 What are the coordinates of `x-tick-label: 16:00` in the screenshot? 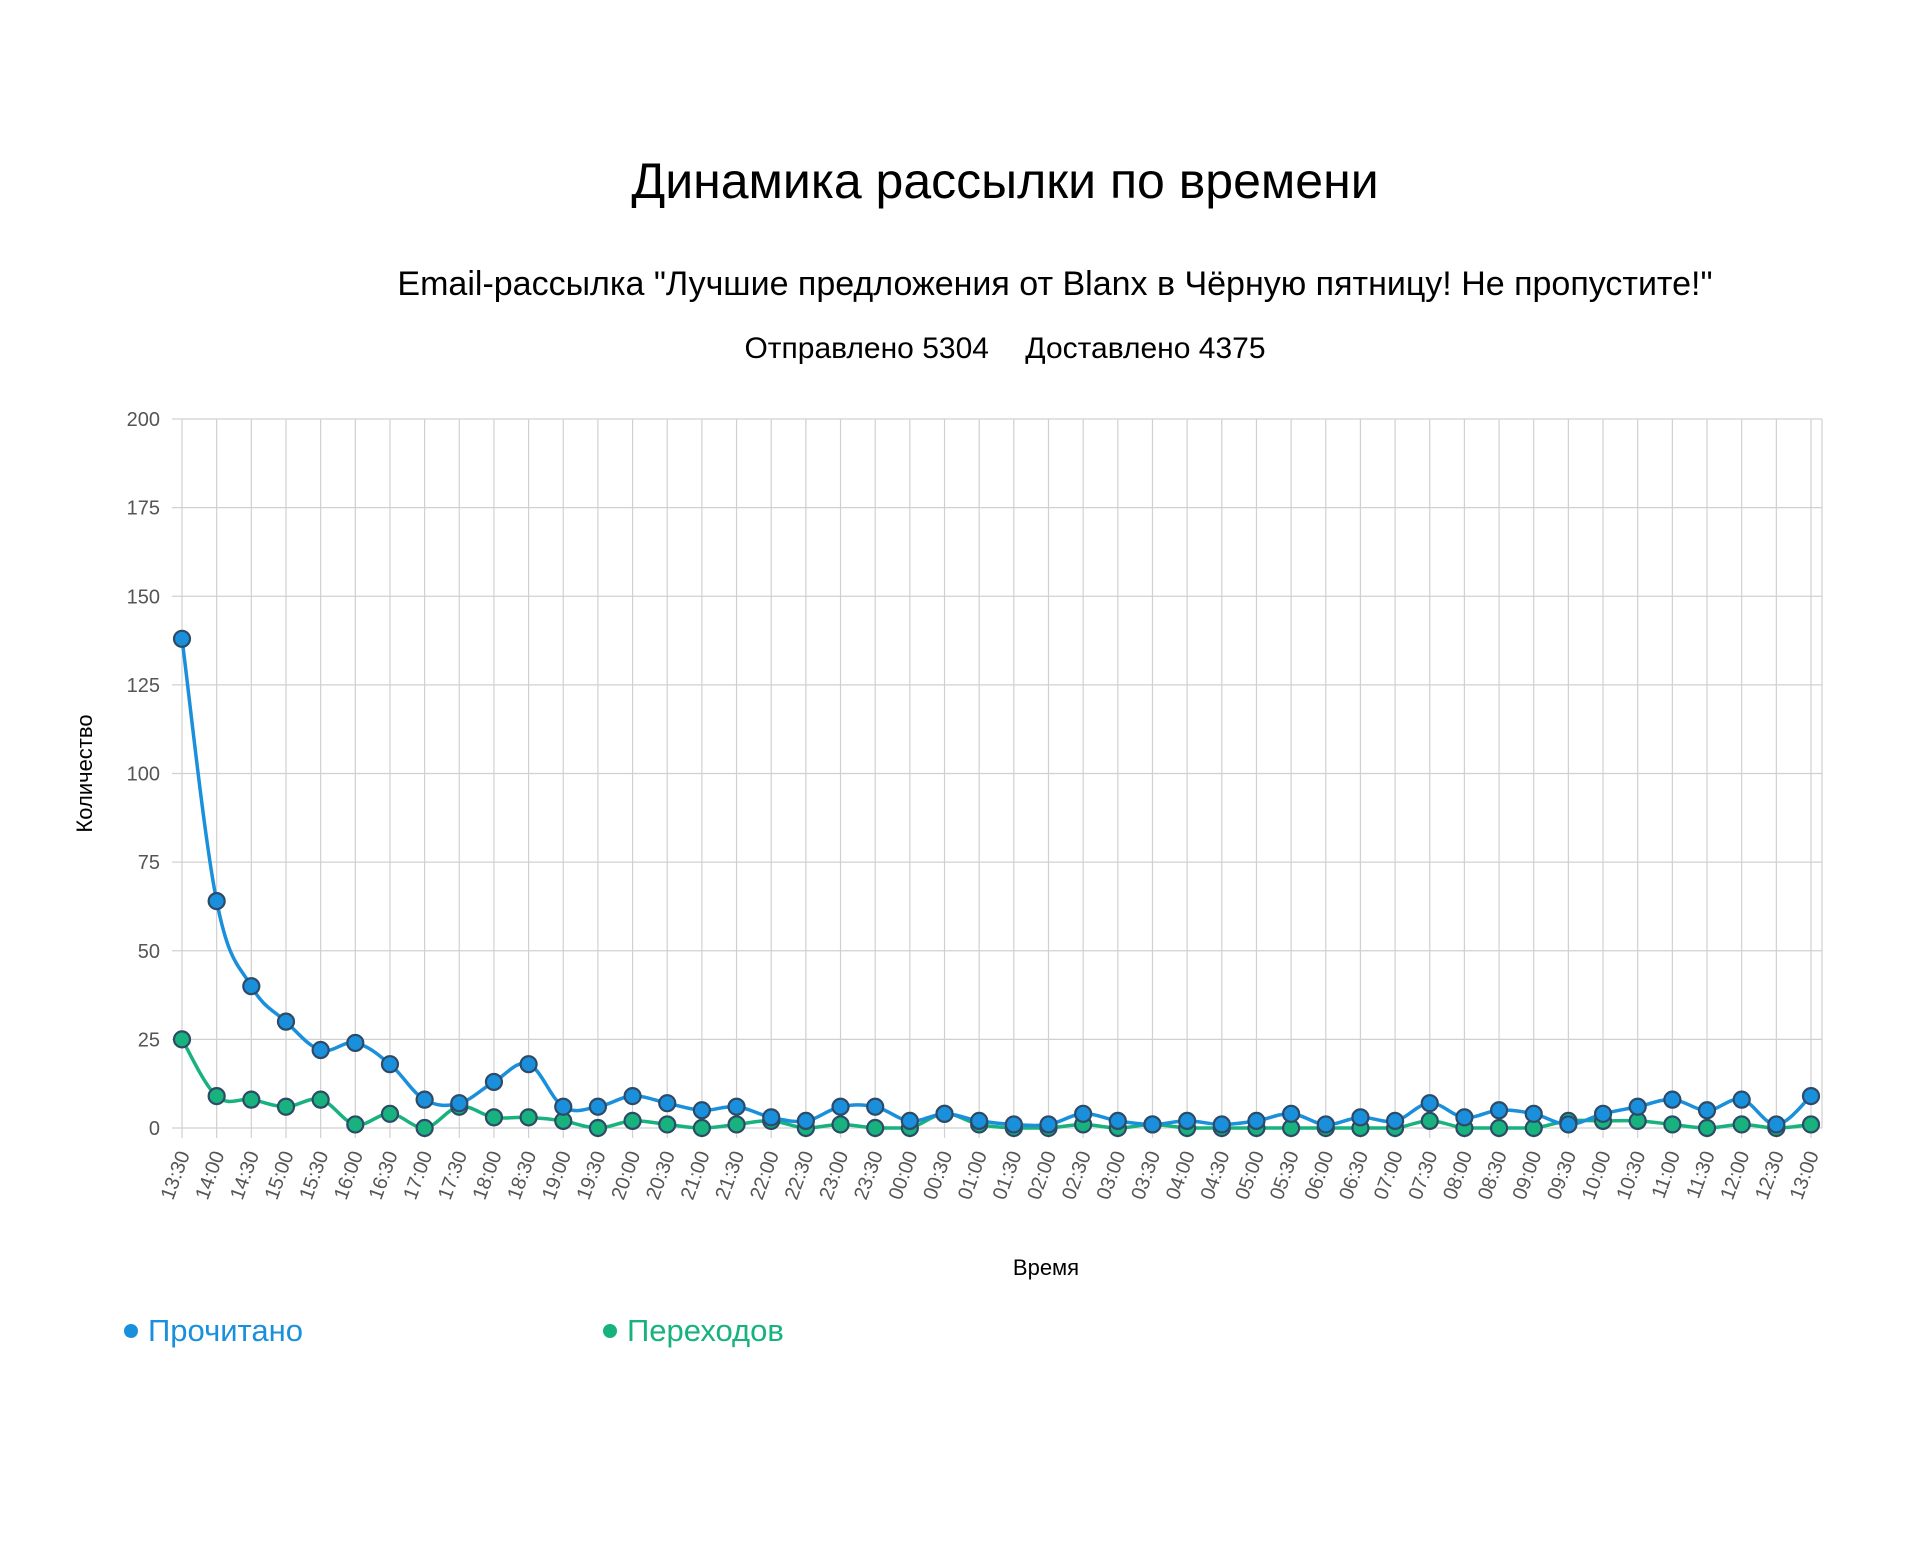 It's located at (349, 1175).